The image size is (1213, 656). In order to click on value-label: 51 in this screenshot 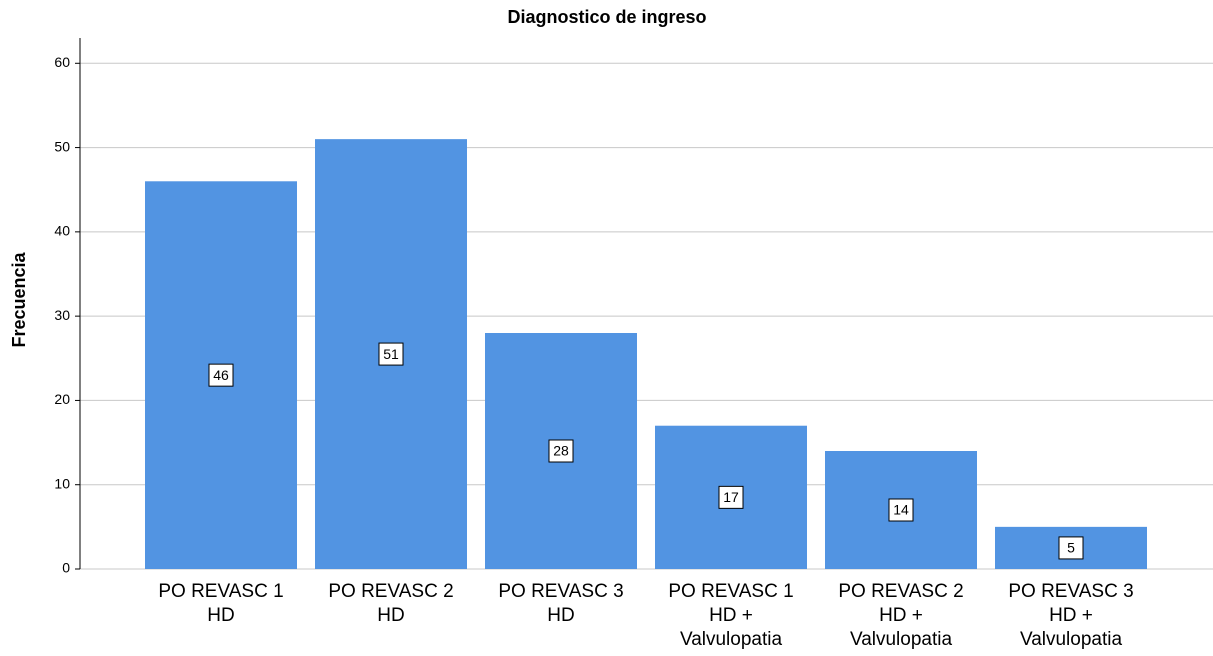, I will do `click(391, 354)`.